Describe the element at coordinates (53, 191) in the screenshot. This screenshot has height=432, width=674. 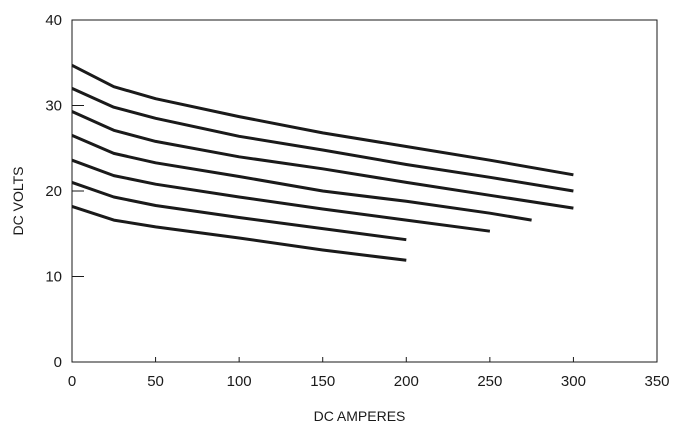
I see `y-tick-label-20: 20` at that location.